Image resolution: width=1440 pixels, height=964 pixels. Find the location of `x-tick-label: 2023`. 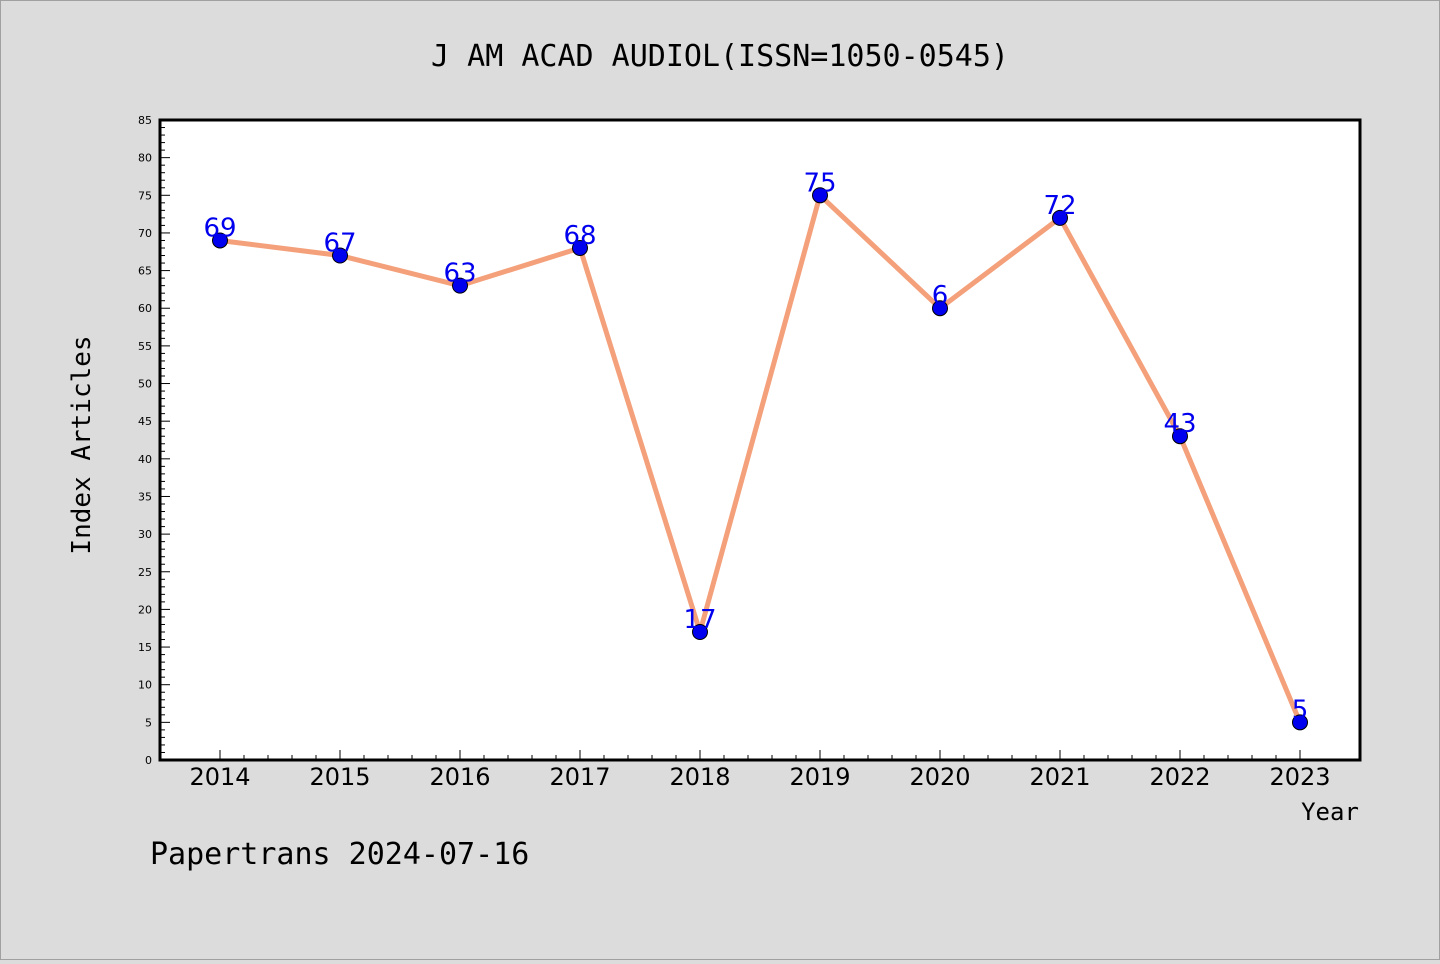

x-tick-label: 2023 is located at coordinates (1299, 777).